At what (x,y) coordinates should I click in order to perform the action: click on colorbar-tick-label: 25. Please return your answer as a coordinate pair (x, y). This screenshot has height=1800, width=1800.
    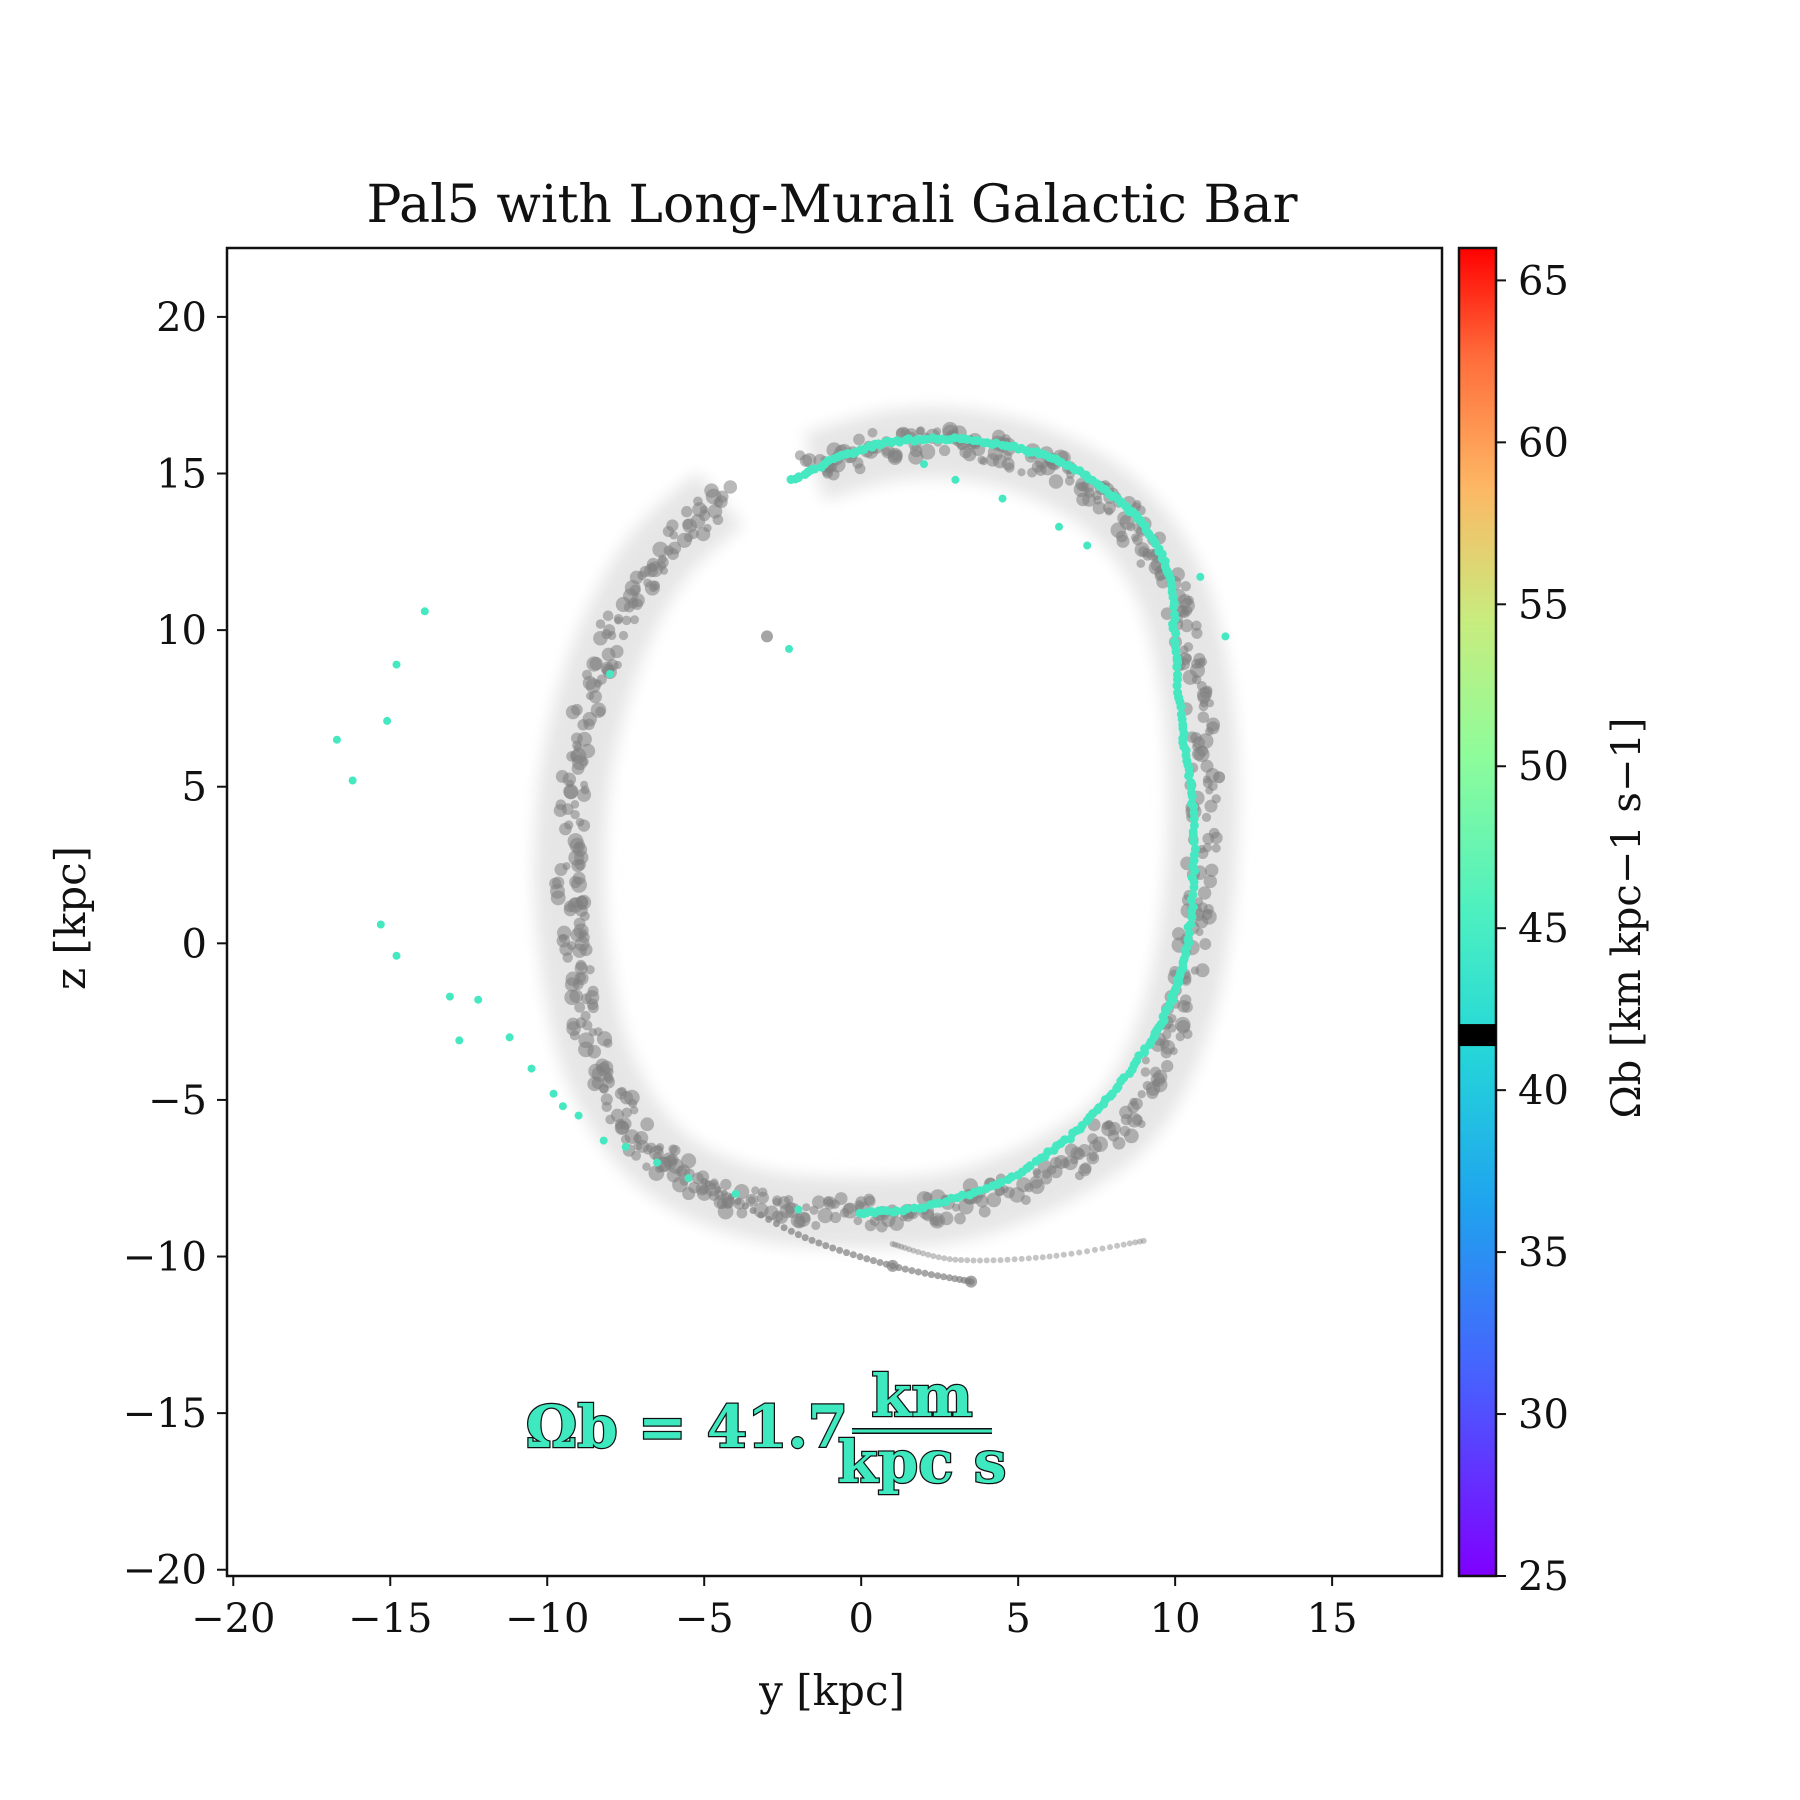
    Looking at the image, I should click on (1543, 1577).